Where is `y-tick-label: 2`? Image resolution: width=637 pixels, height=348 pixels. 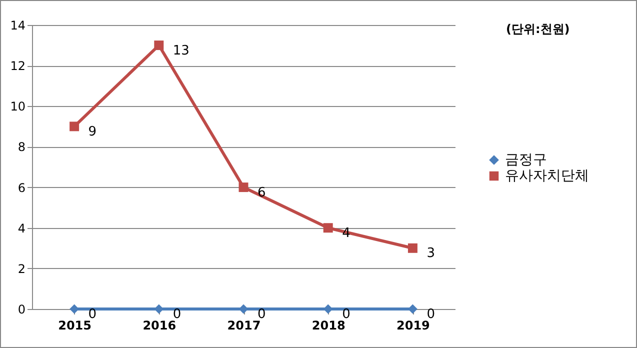 y-tick-label: 2 is located at coordinates (22, 269).